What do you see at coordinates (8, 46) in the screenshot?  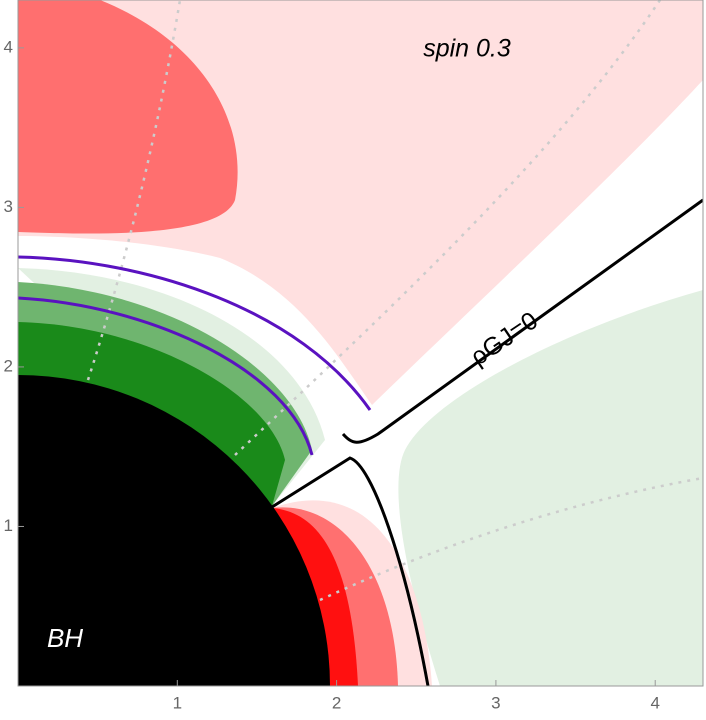 I see `y-tick-label: 4` at bounding box center [8, 46].